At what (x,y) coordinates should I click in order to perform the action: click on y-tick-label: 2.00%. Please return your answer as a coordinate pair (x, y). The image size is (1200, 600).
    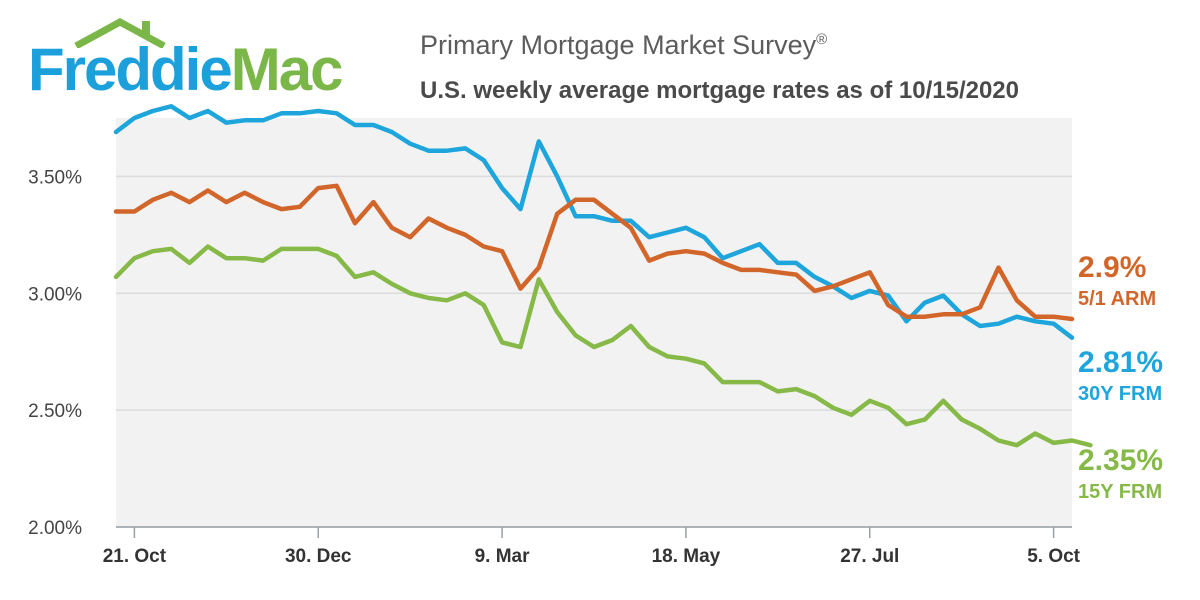
    Looking at the image, I should click on (55, 528).